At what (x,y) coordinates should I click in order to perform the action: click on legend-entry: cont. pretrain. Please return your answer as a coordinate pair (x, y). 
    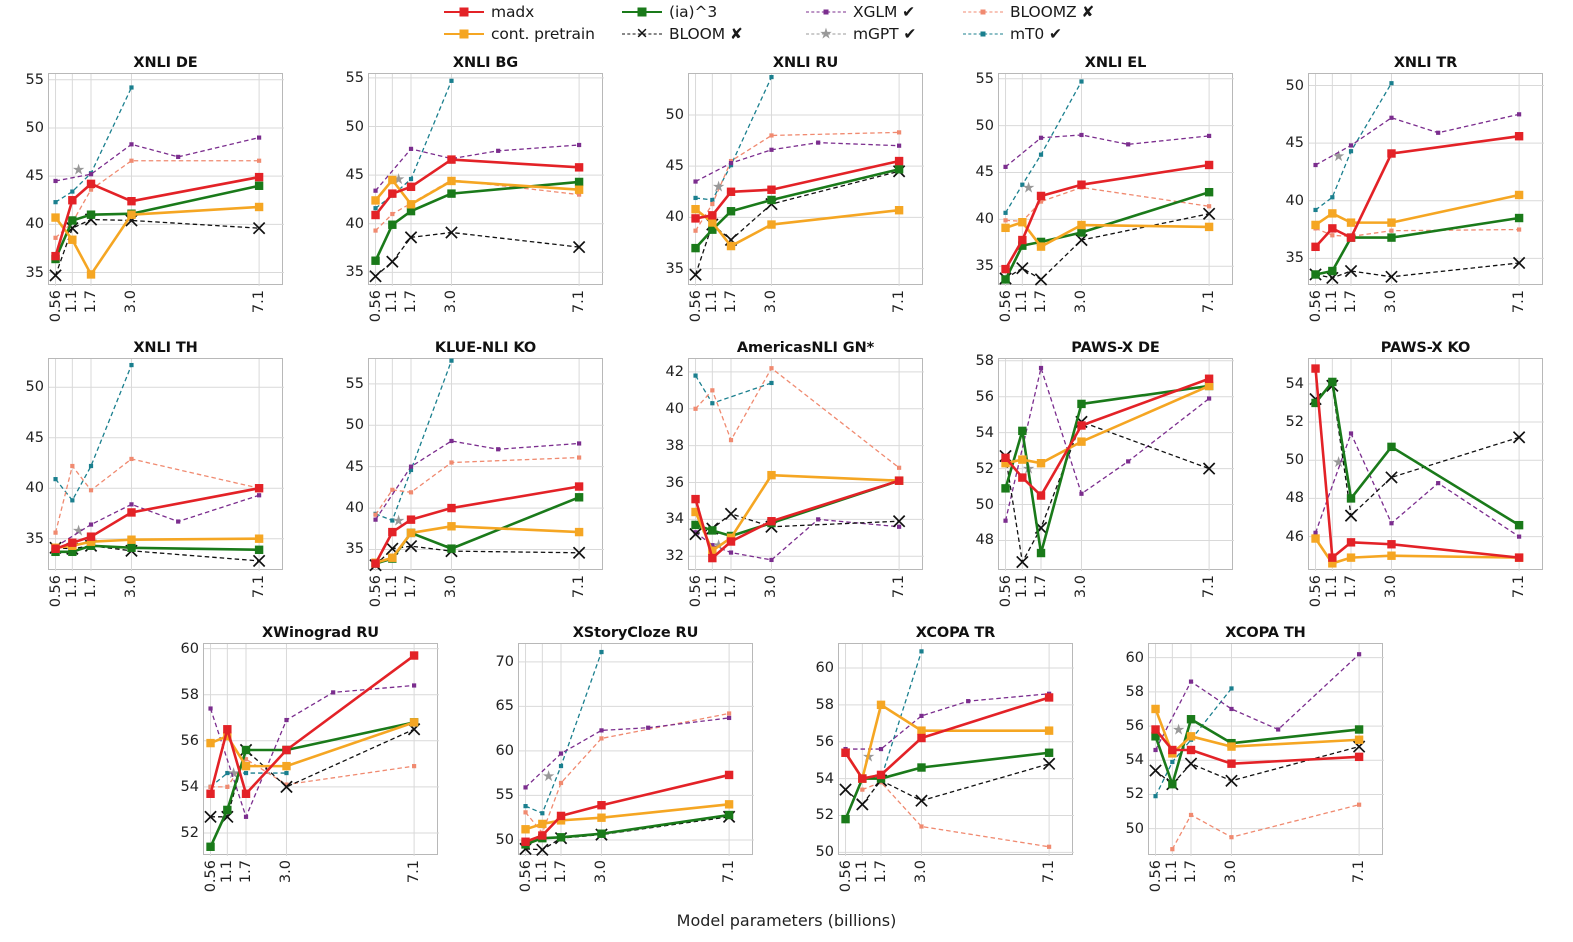
    Looking at the image, I should click on (519, 33).